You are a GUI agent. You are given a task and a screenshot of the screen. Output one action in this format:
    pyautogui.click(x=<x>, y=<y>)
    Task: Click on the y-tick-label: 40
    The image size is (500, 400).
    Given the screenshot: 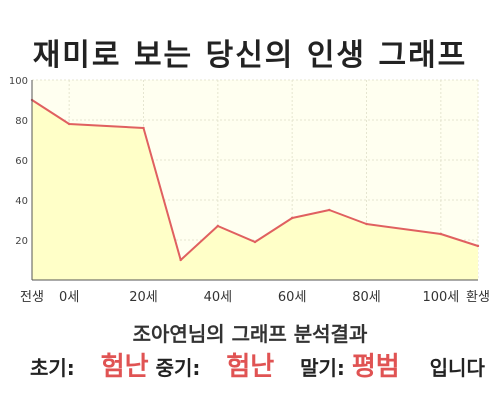 What is the action you would take?
    pyautogui.click(x=21, y=201)
    